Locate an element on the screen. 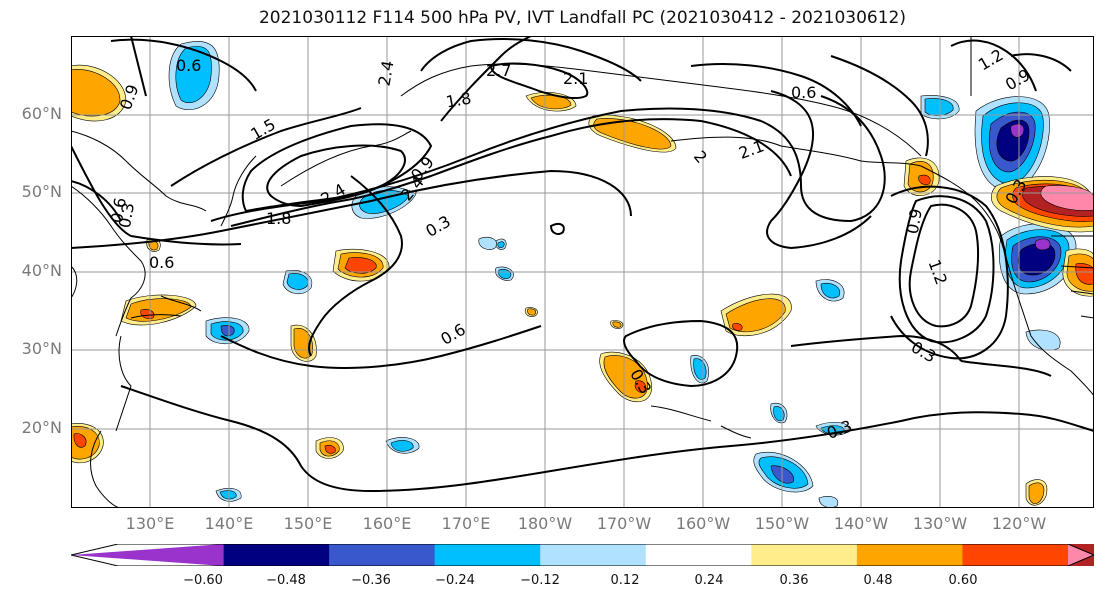 The image size is (1105, 601). coast-se-asia is located at coordinates (106, 469).